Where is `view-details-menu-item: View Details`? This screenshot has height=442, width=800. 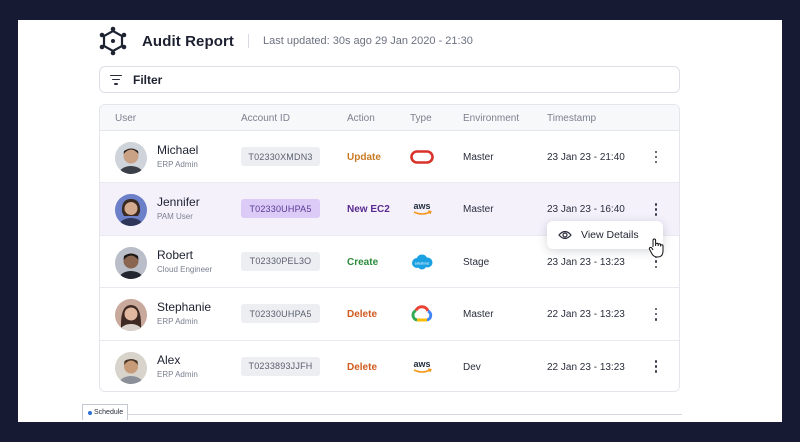
view-details-menu-item: View Details is located at coordinates (605, 235).